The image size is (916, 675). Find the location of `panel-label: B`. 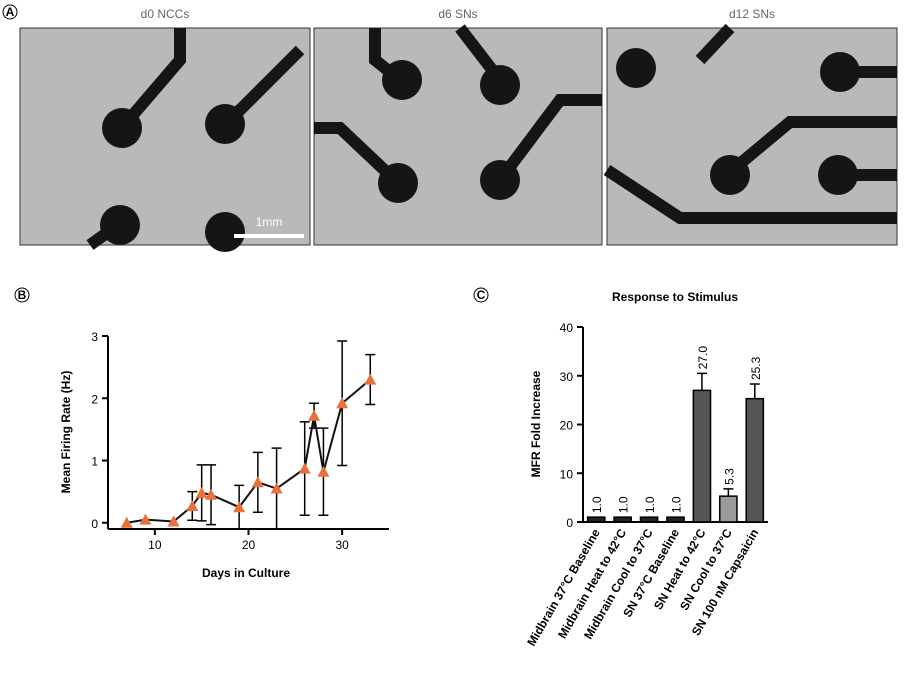

panel-label: B is located at coordinates (22, 295).